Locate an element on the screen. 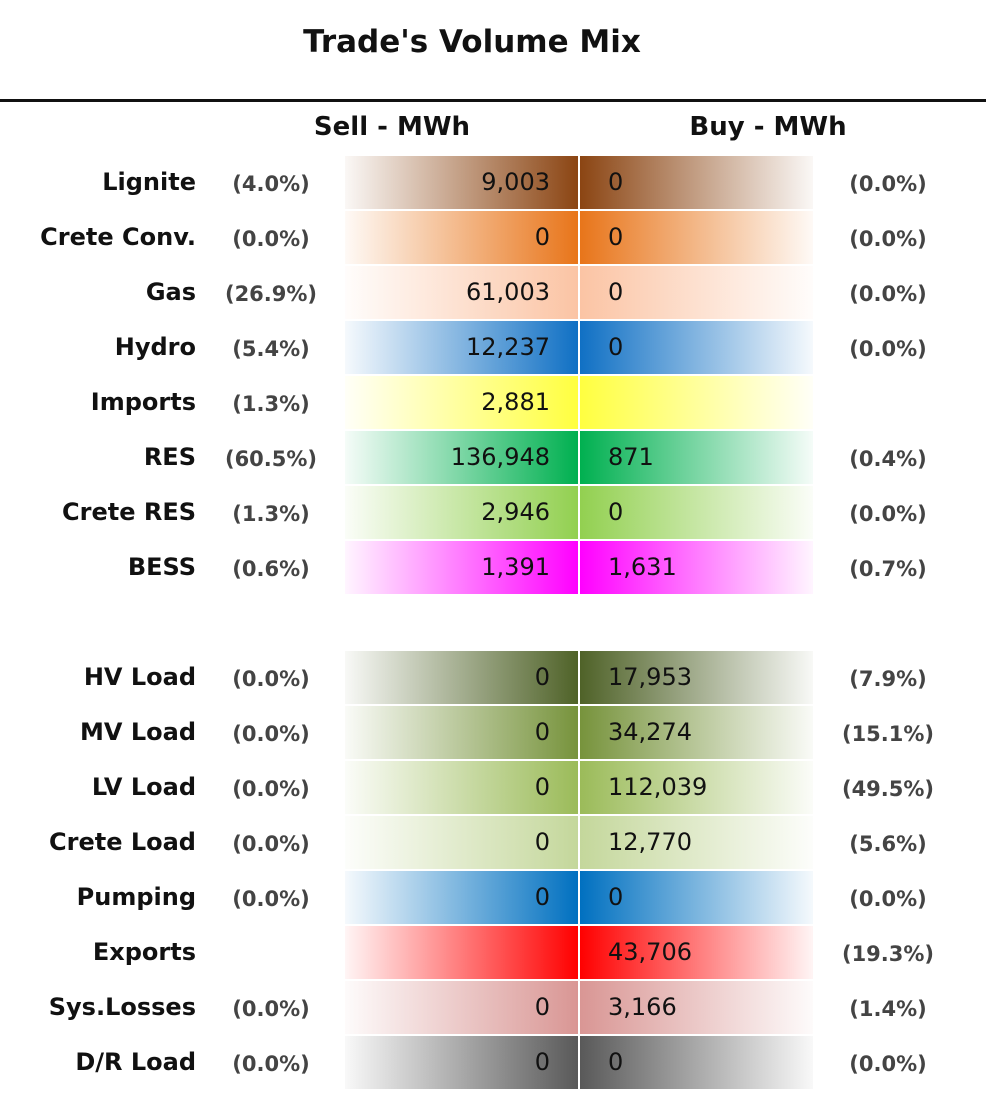 Image resolution: width=986 pixels, height=1102 pixels. row-hv-load: HV Load (0.0%) 0 17,953 (7.9%) is located at coordinates (493, 677).